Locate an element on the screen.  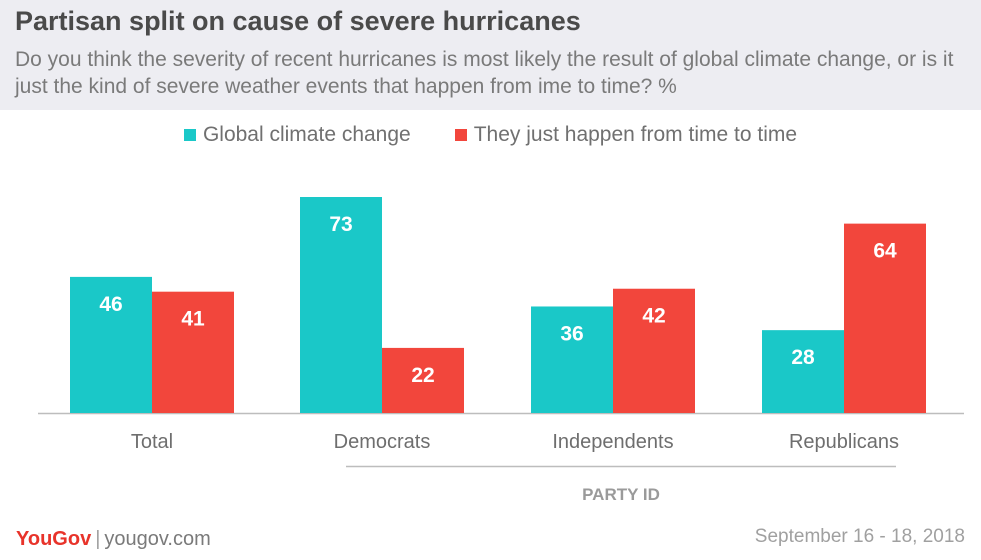
data-label-total-happen: 41 is located at coordinates (193, 319).